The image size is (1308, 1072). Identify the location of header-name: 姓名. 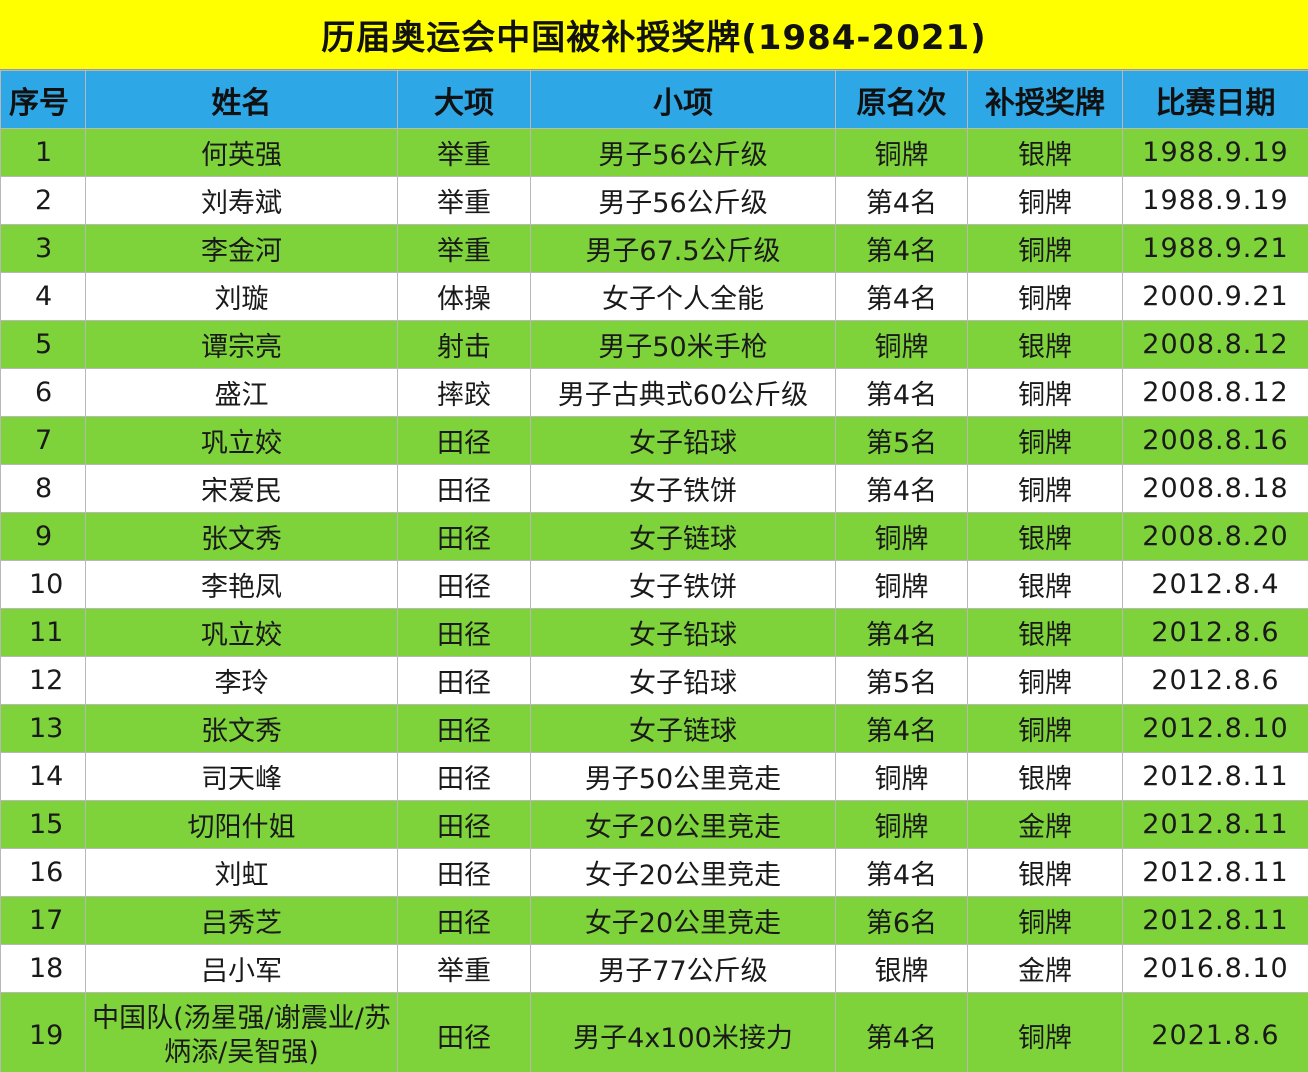
(241, 99).